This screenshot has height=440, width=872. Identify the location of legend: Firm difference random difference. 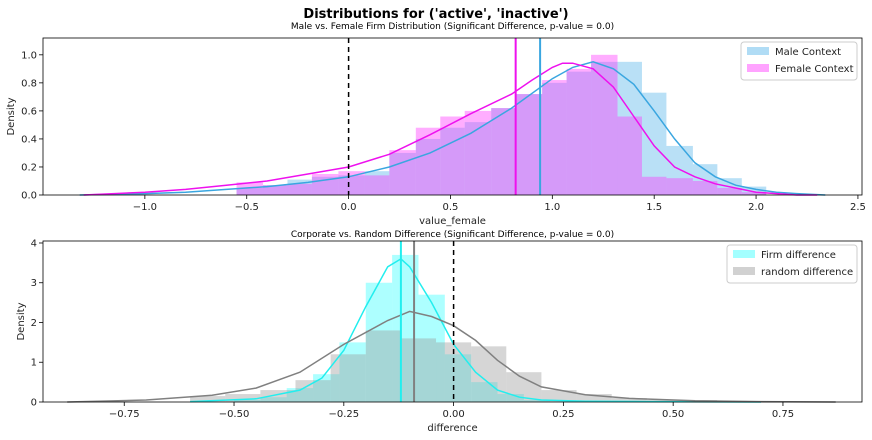
(792, 264).